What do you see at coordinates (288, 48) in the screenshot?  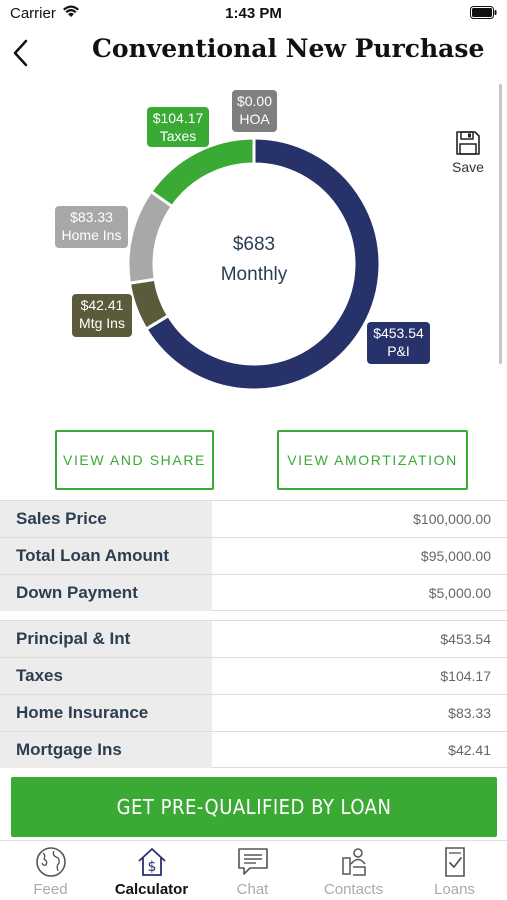 I see `page-title: Conventional New Purchase` at bounding box center [288, 48].